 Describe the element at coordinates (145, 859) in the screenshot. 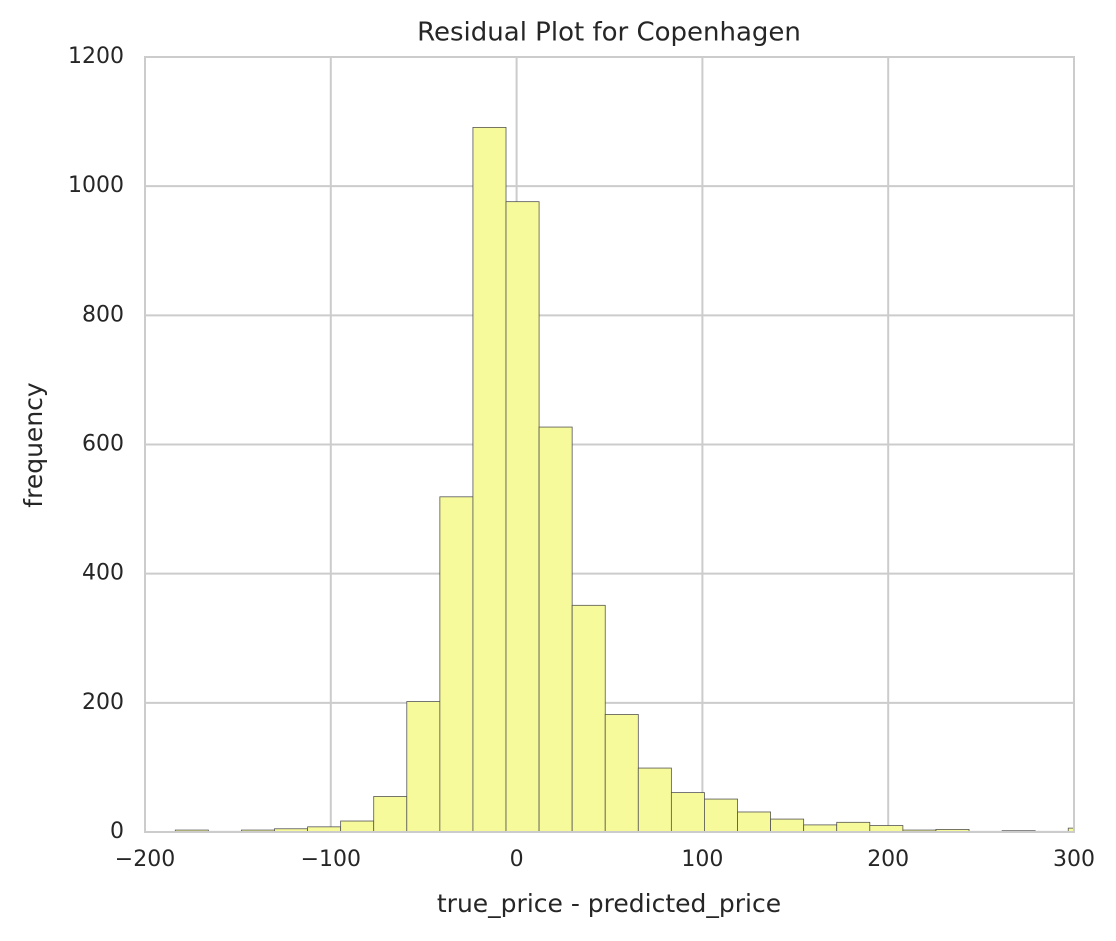

I see `x-tick-label: −200` at that location.